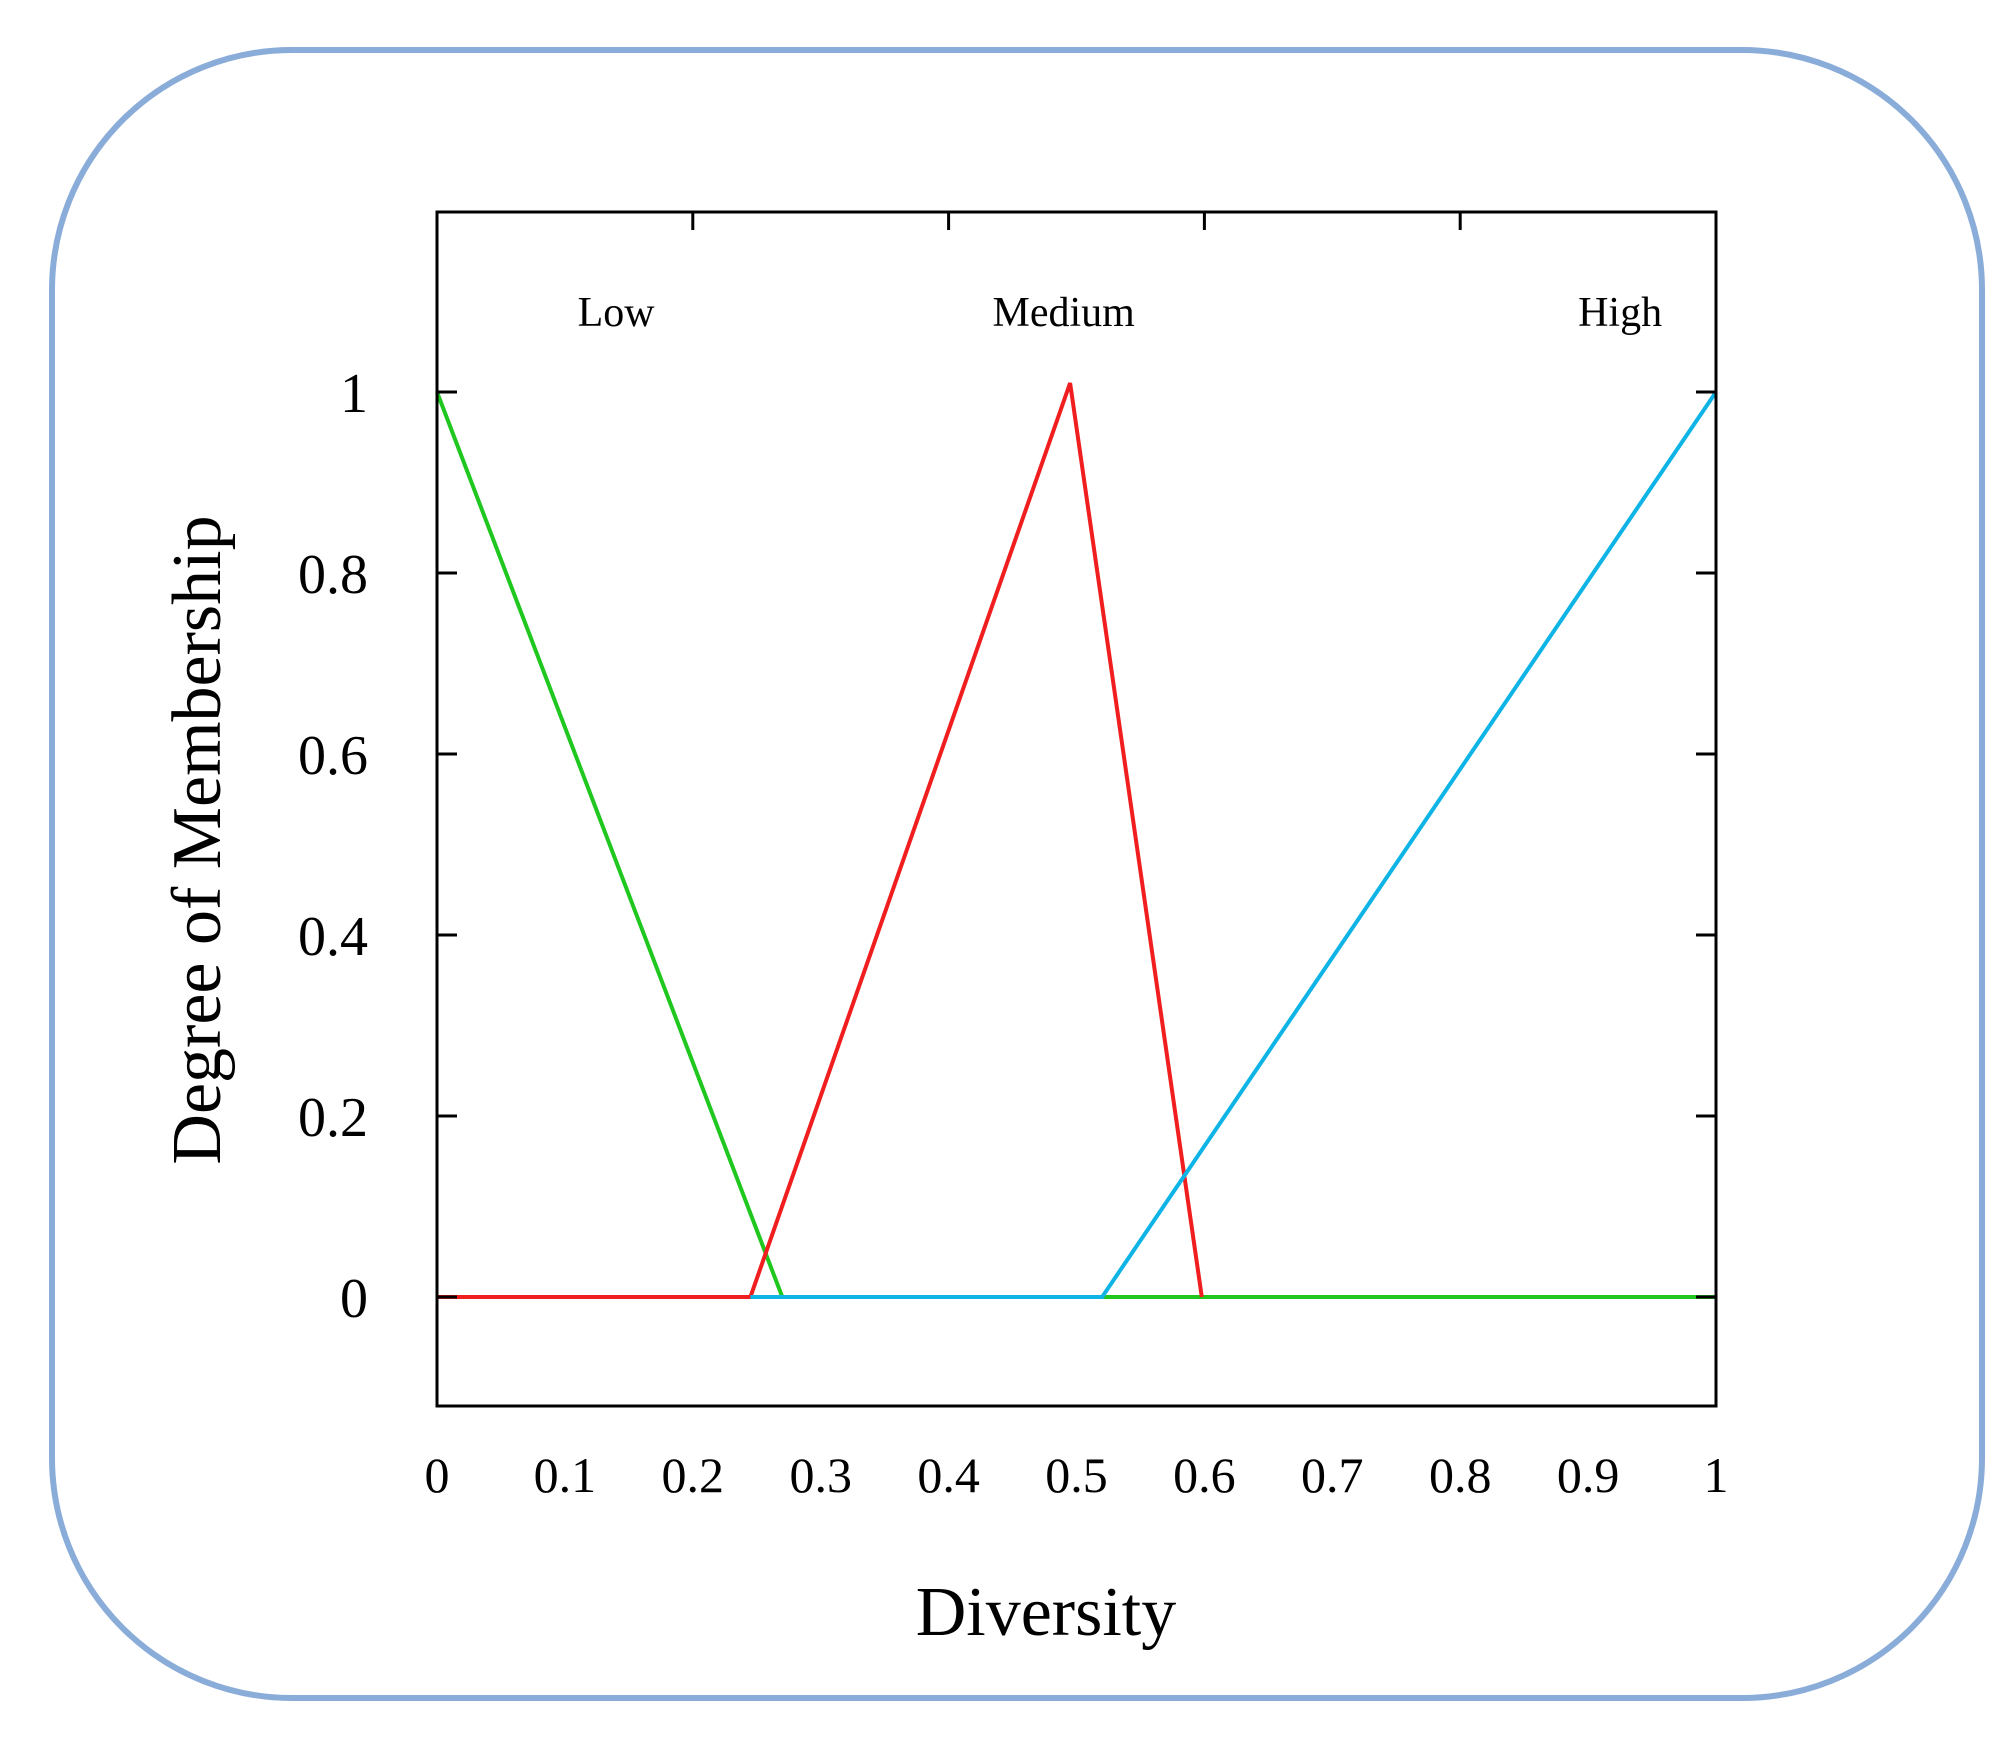 The image size is (2007, 1754). What do you see at coordinates (1064, 313) in the screenshot?
I see `curve-label-medium: Medium` at bounding box center [1064, 313].